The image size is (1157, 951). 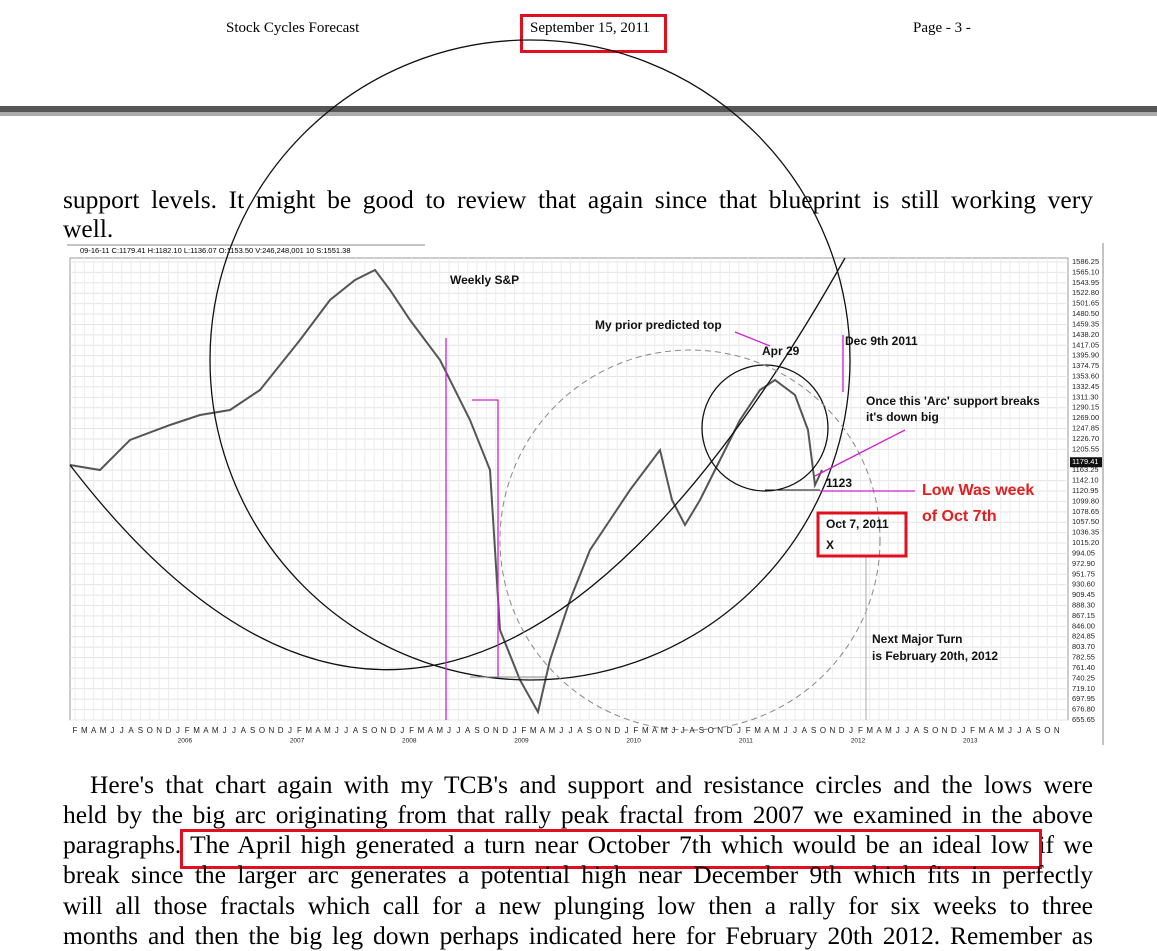 I want to click on y-tick-label: 867.15, so click(x=1083, y=615).